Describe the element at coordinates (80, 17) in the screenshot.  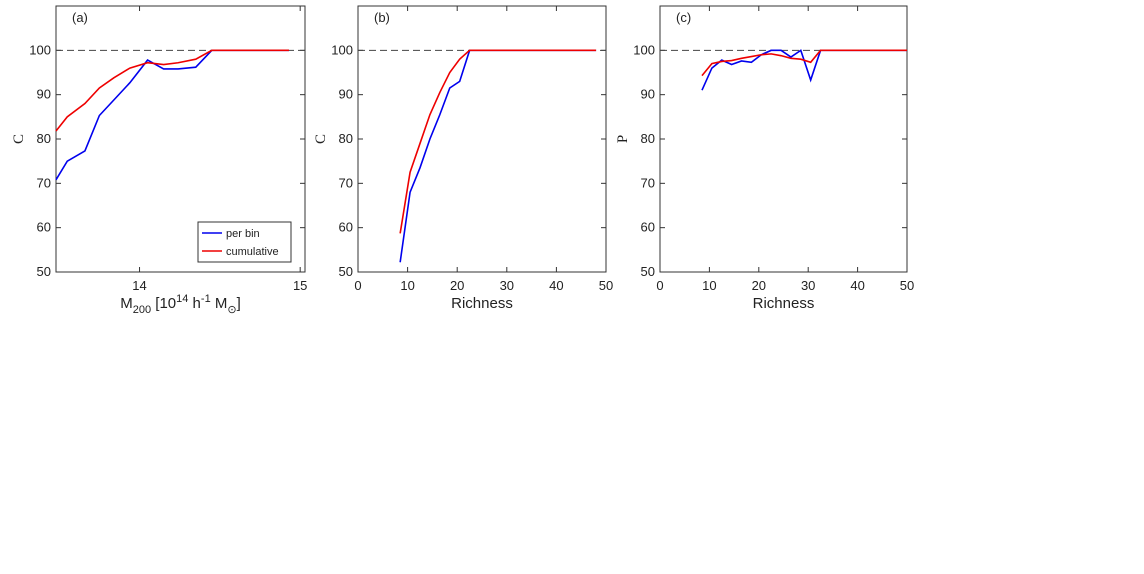
I see `panel-label: (a)` at that location.